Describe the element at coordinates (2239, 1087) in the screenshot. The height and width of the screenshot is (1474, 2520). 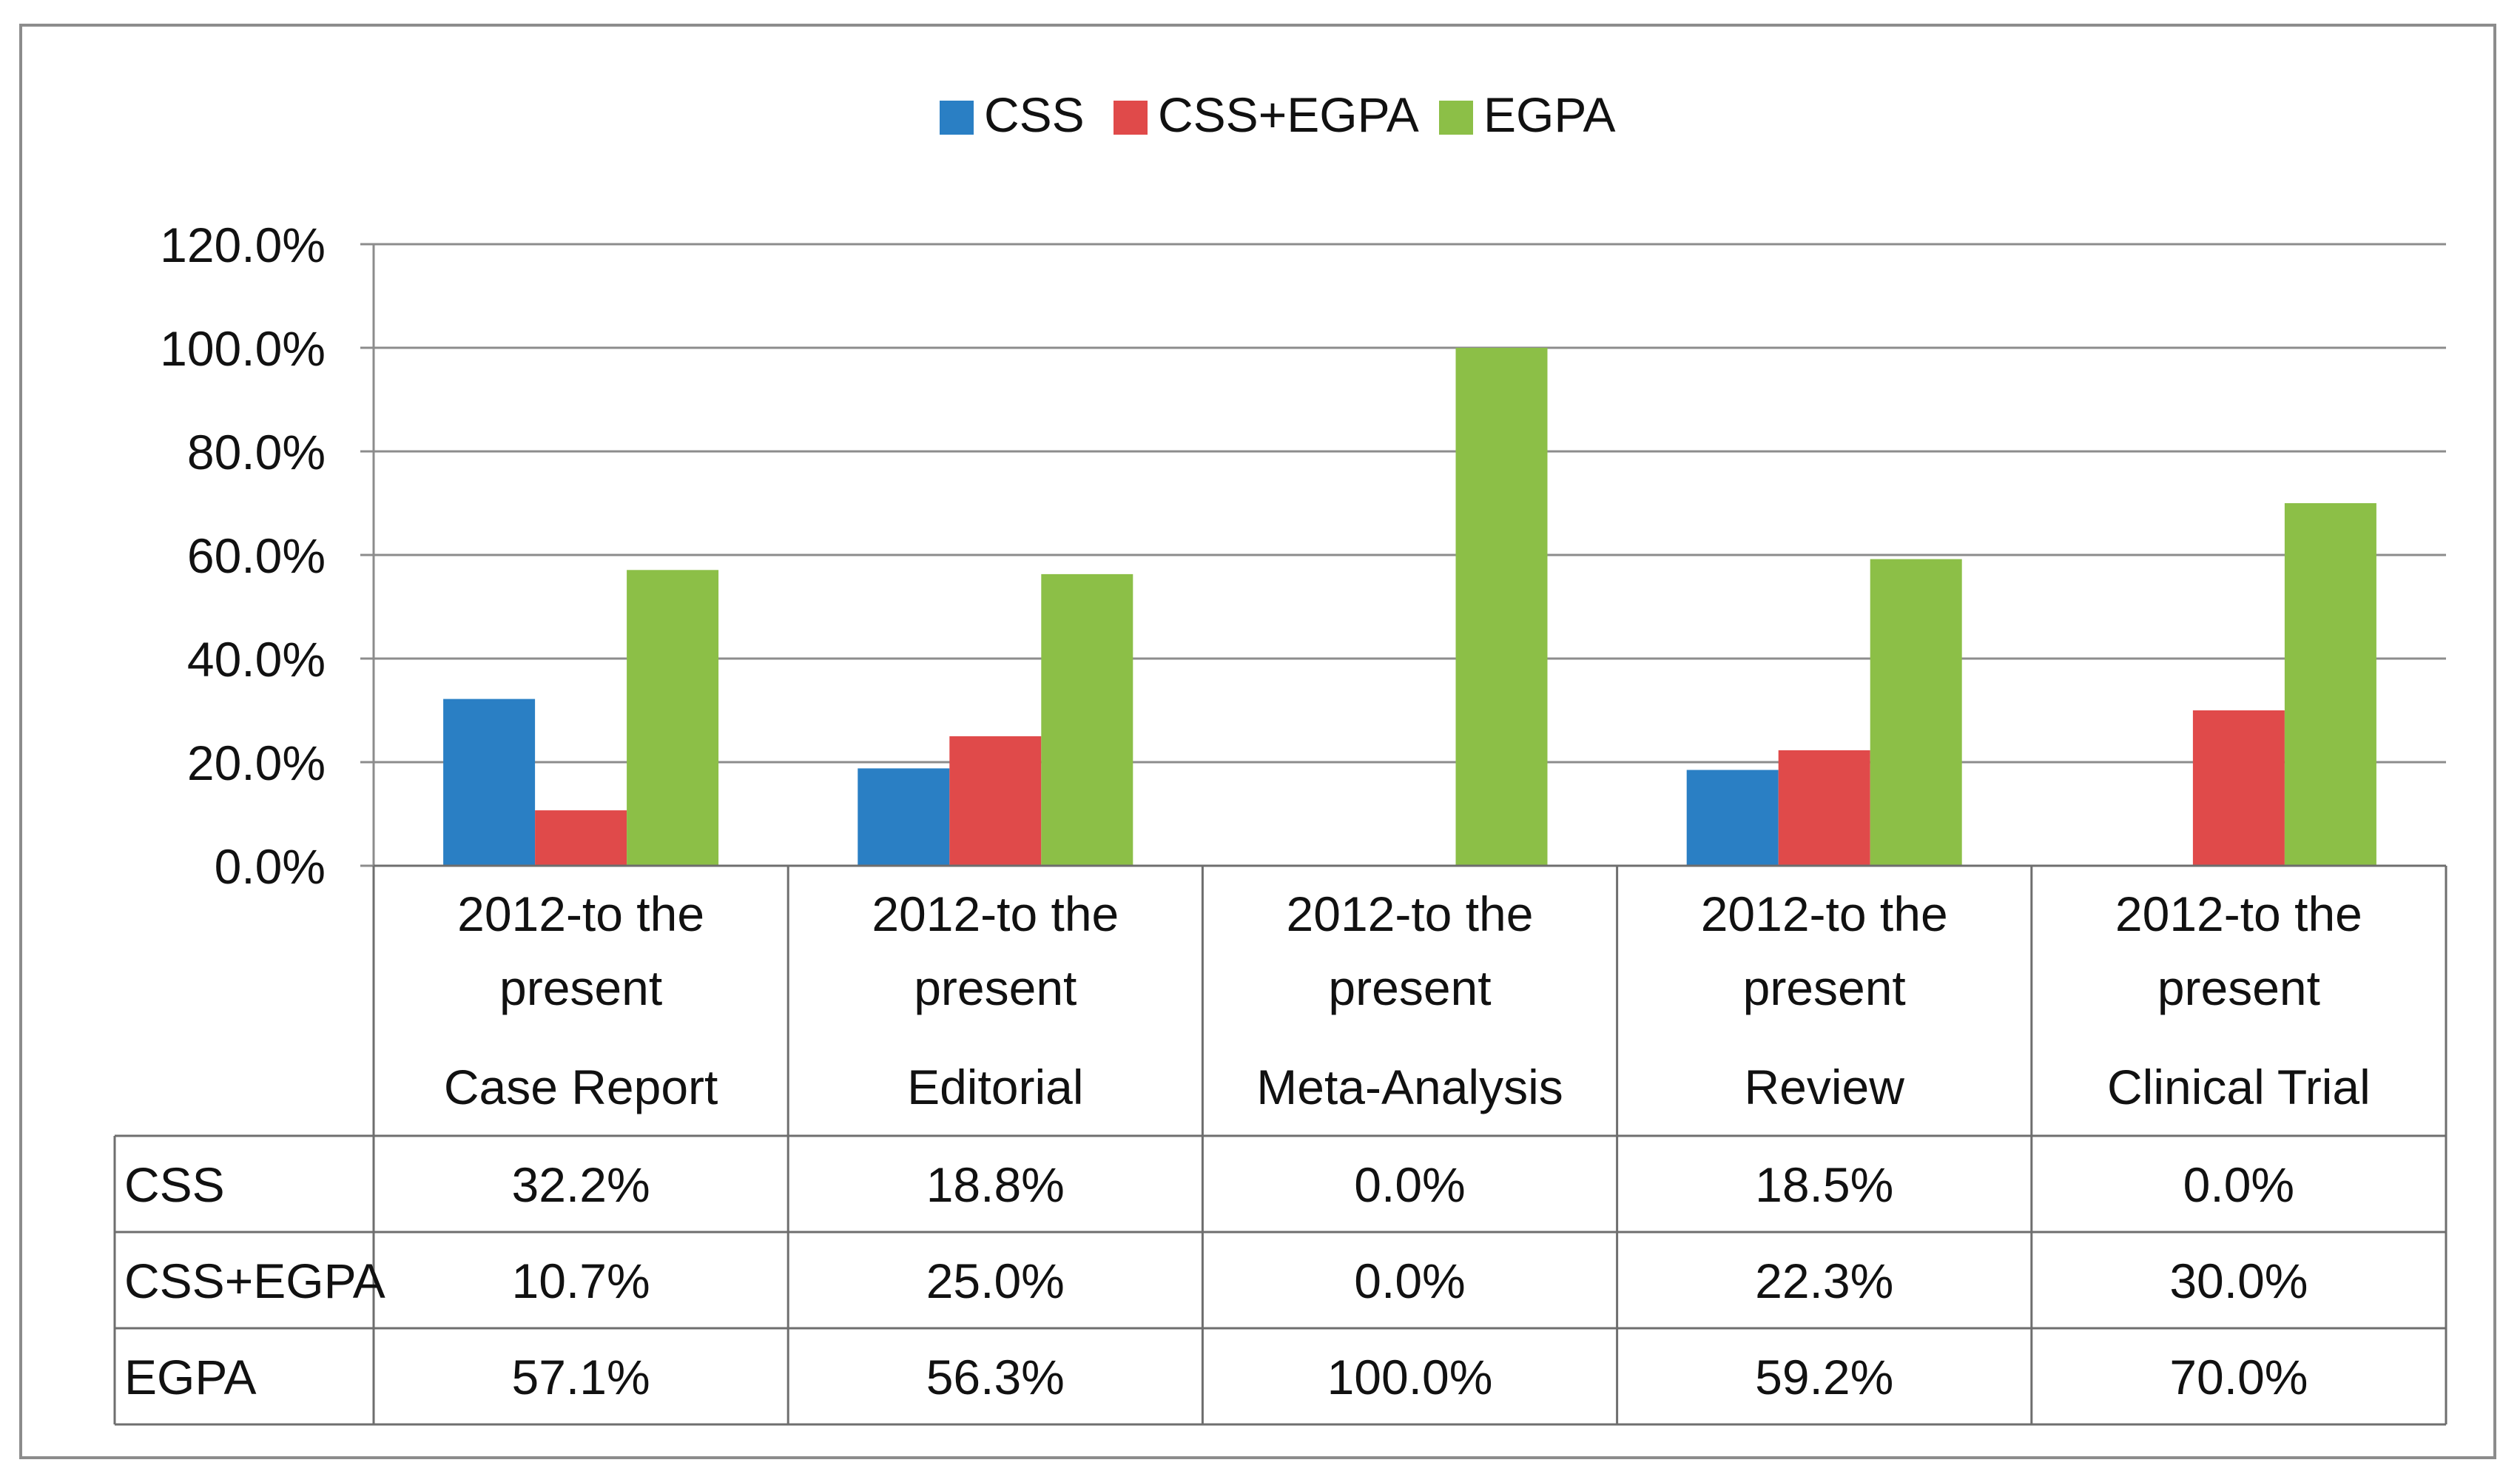
I see `category-type-label: Clinical Trial` at that location.